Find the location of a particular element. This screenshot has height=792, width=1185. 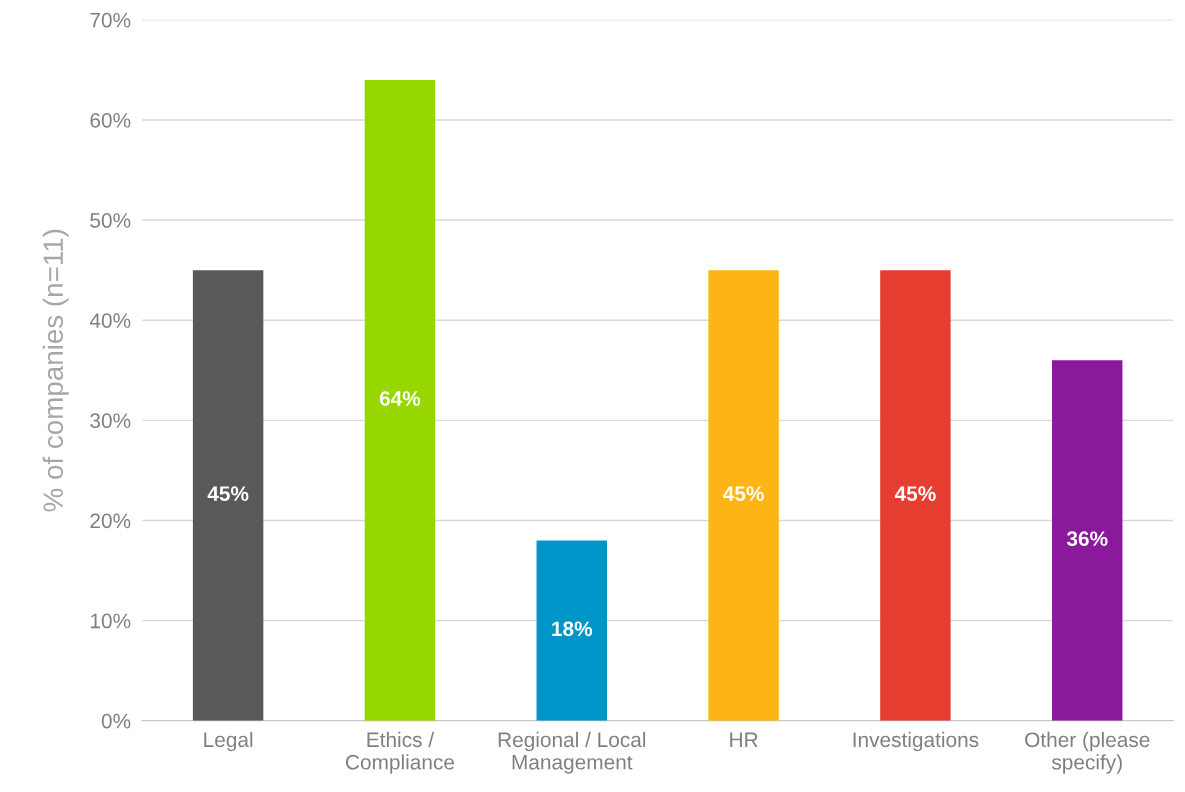

y-tick-label: 50% is located at coordinates (110, 220).